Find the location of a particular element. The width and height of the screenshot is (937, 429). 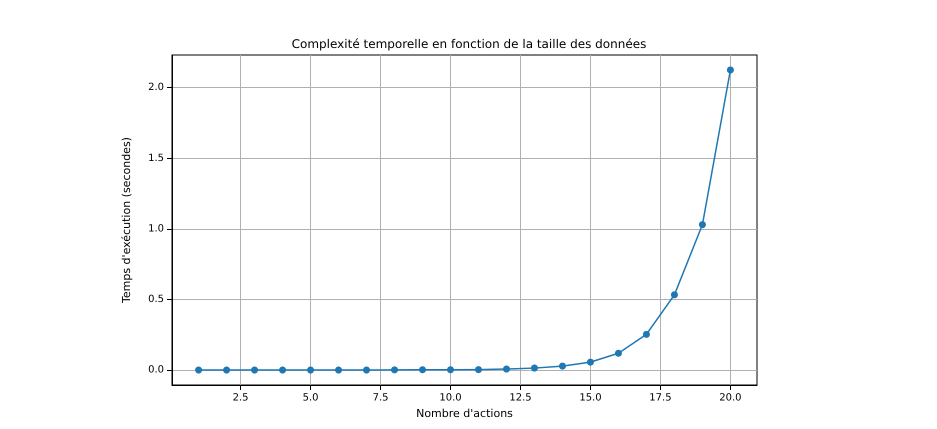

x-tick-label: 17.5 is located at coordinates (660, 398).